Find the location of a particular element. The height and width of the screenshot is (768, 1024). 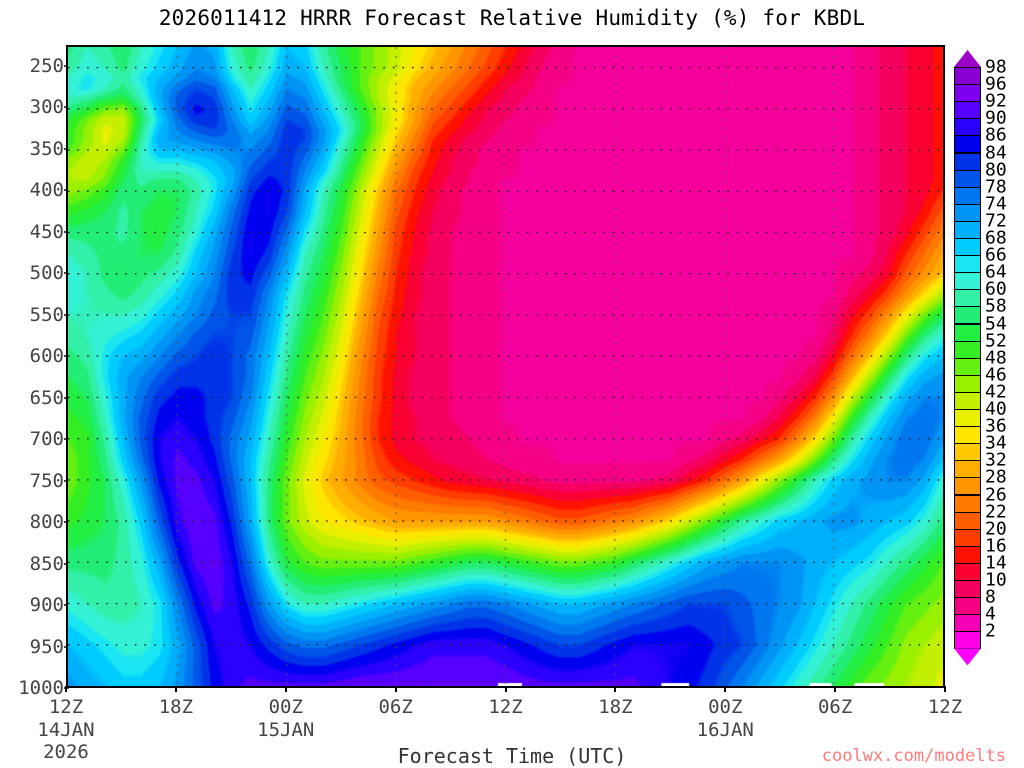

x-tick-day: 15JAN is located at coordinates (286, 730).